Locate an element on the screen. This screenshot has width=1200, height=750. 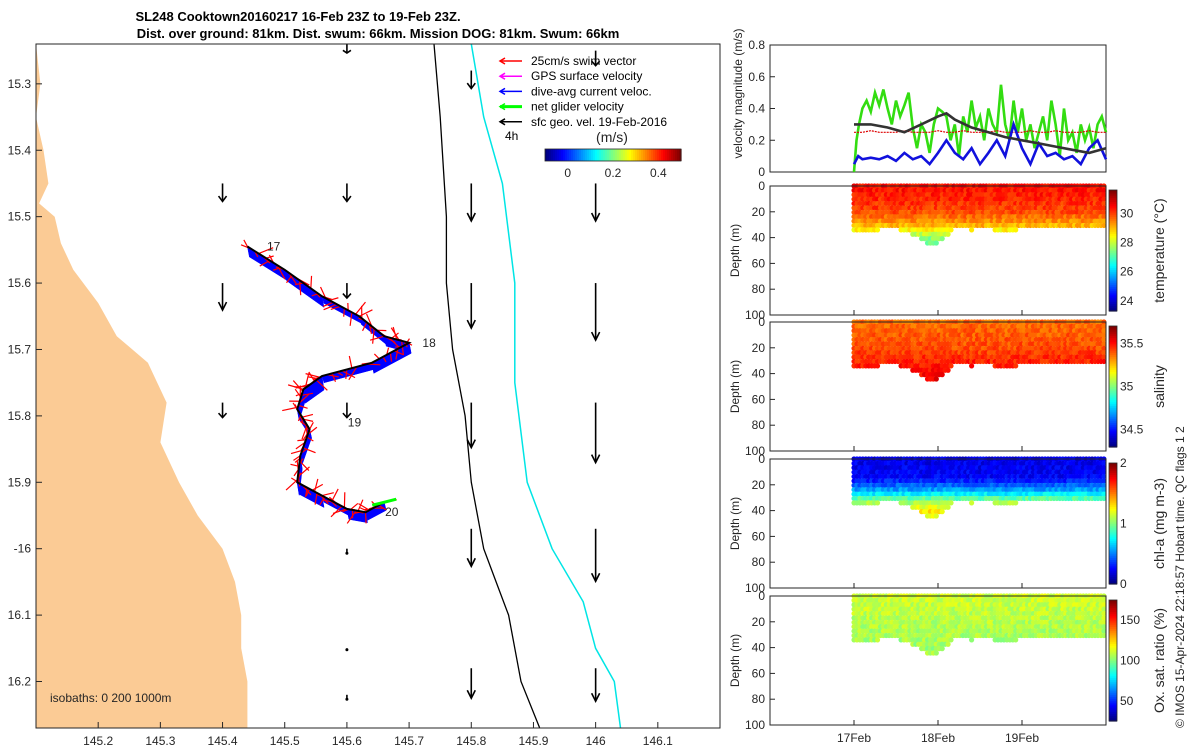
map-ytick-label: 16.1 is located at coordinates (20, 615).